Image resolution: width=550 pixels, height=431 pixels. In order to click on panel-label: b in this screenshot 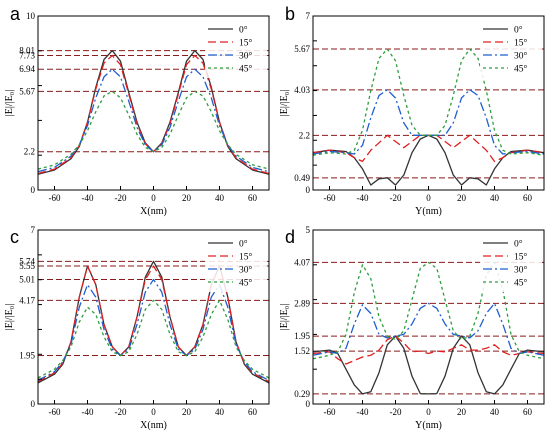, I will do `click(290, 14)`.